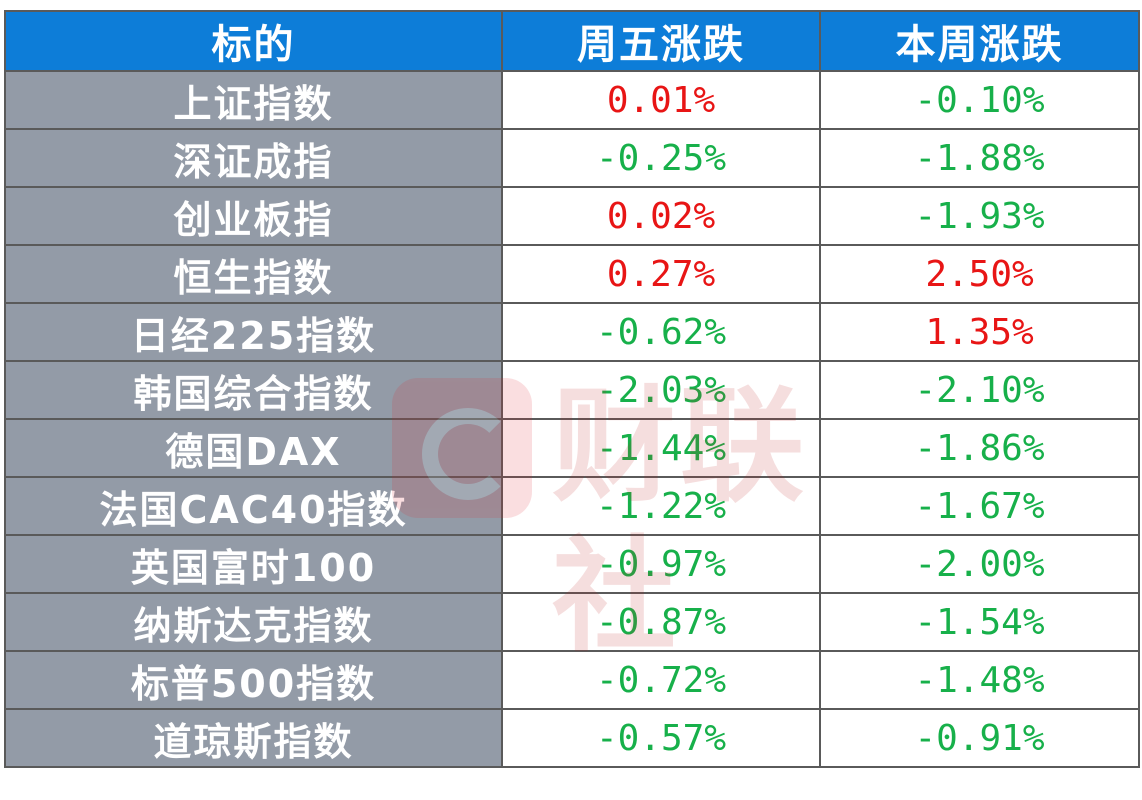  Describe the element at coordinates (661, 506) in the screenshot. I see `friday-change-value: -1.22%` at that location.